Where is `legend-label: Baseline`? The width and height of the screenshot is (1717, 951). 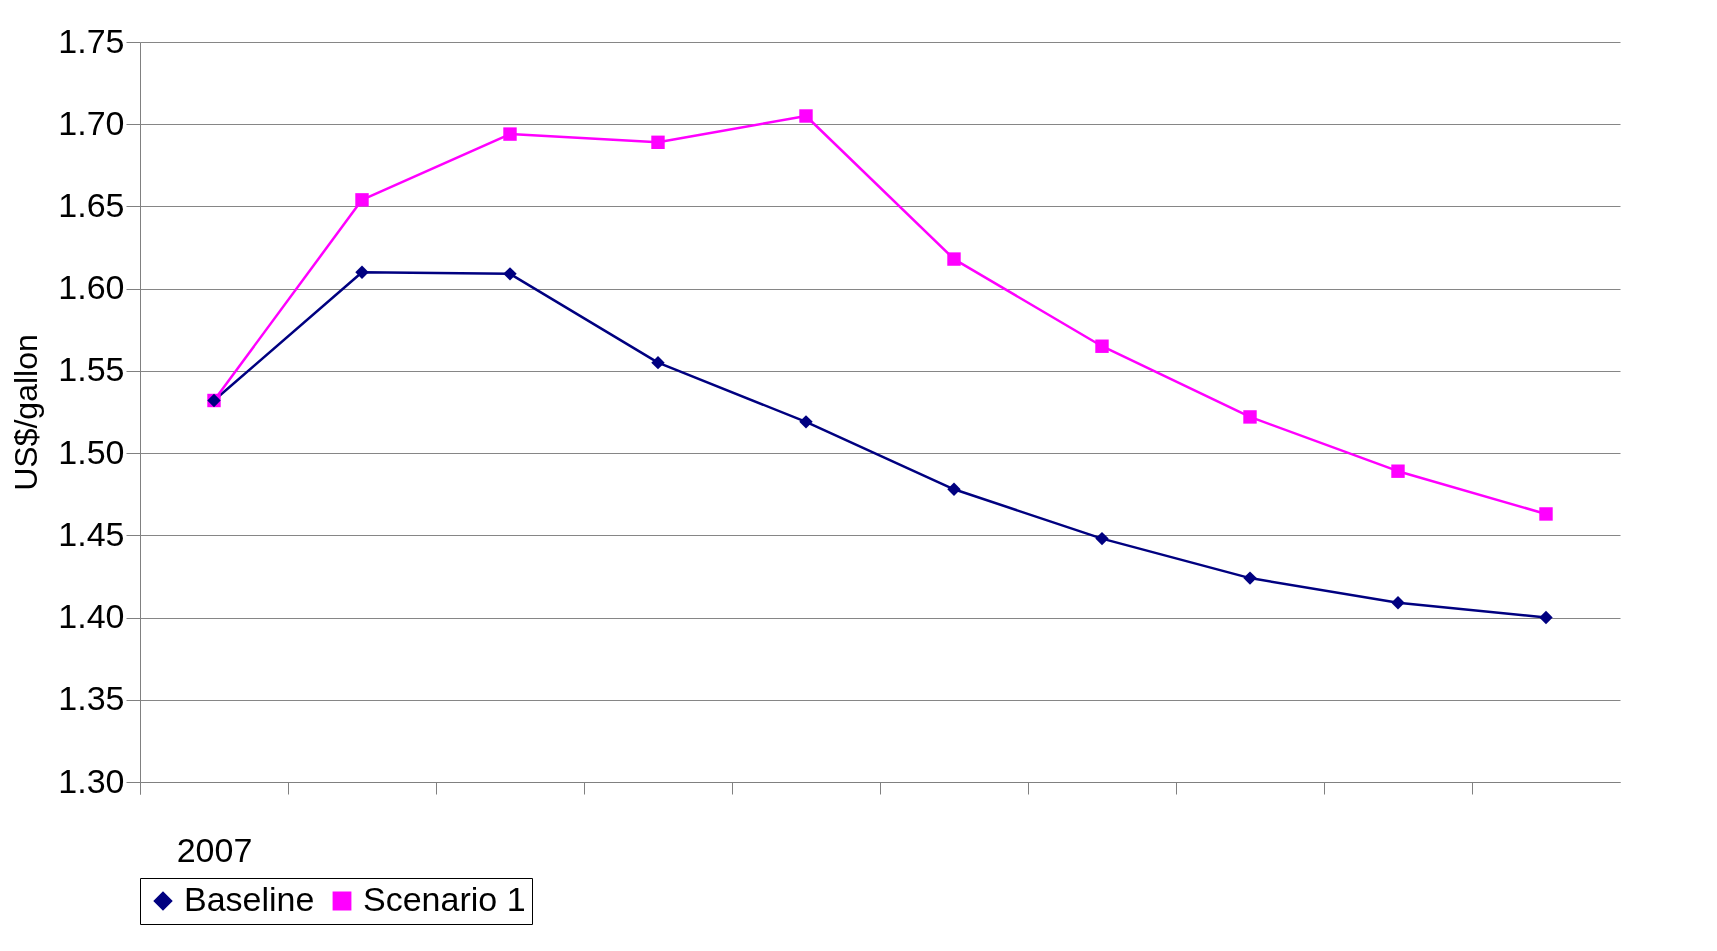 legend-label: Baseline is located at coordinates (249, 899).